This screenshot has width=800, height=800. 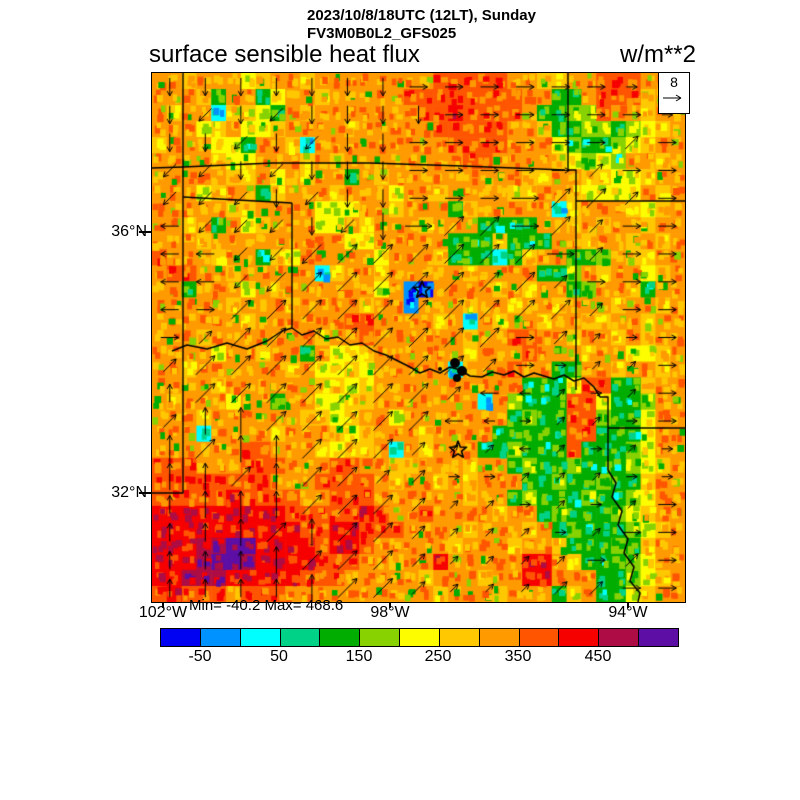 I want to click on colorbar-label: 250, so click(x=438, y=656).